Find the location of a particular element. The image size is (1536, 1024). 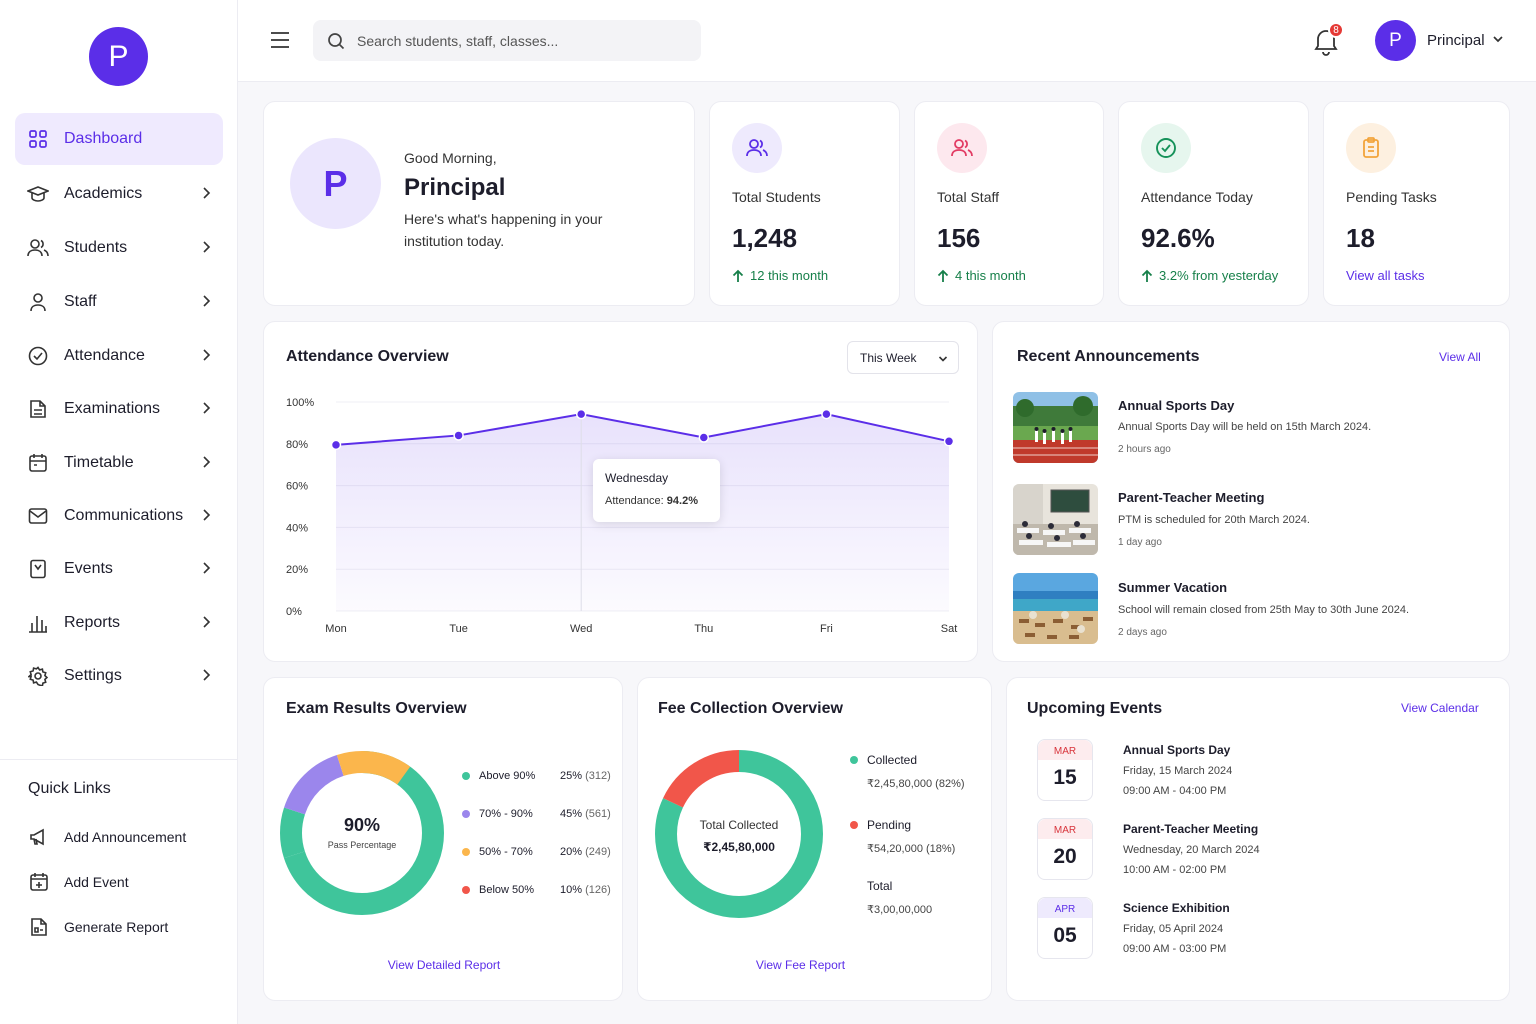

y-tick-label: 20% is located at coordinates (297, 570).